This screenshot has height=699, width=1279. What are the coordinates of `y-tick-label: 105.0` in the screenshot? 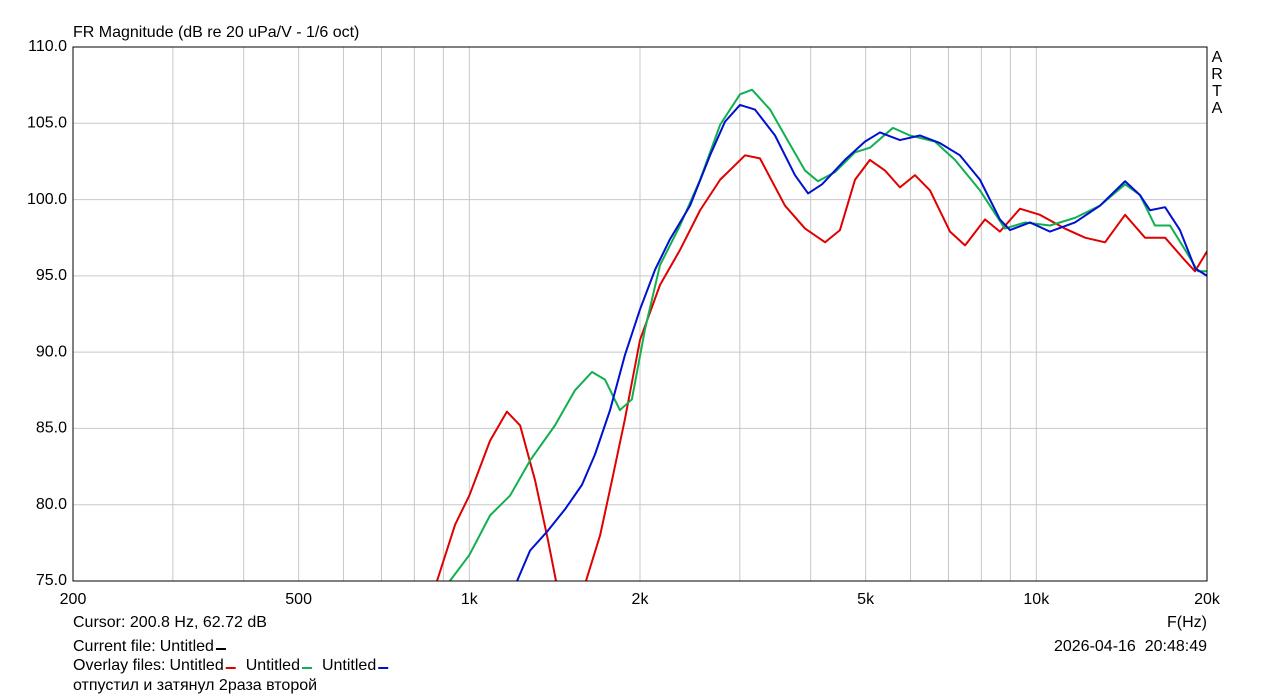 It's located at (47, 123).